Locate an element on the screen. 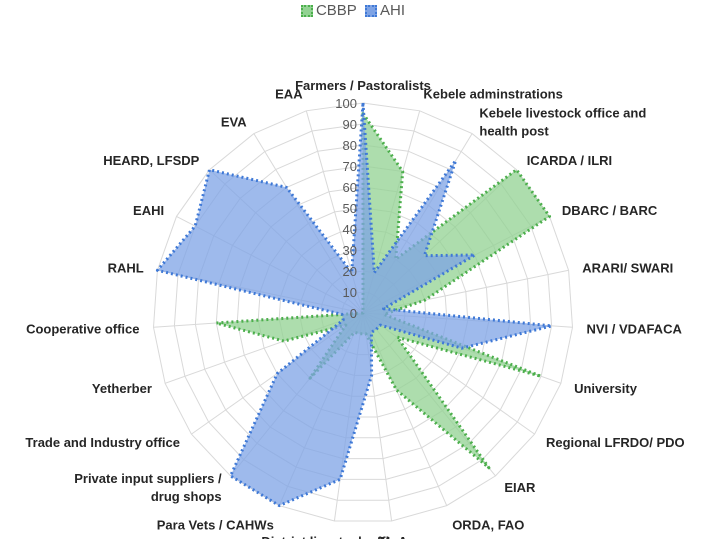 The image size is (706, 539). category-label-trade-and-industry-office: Trade and Industry office is located at coordinates (102, 442).